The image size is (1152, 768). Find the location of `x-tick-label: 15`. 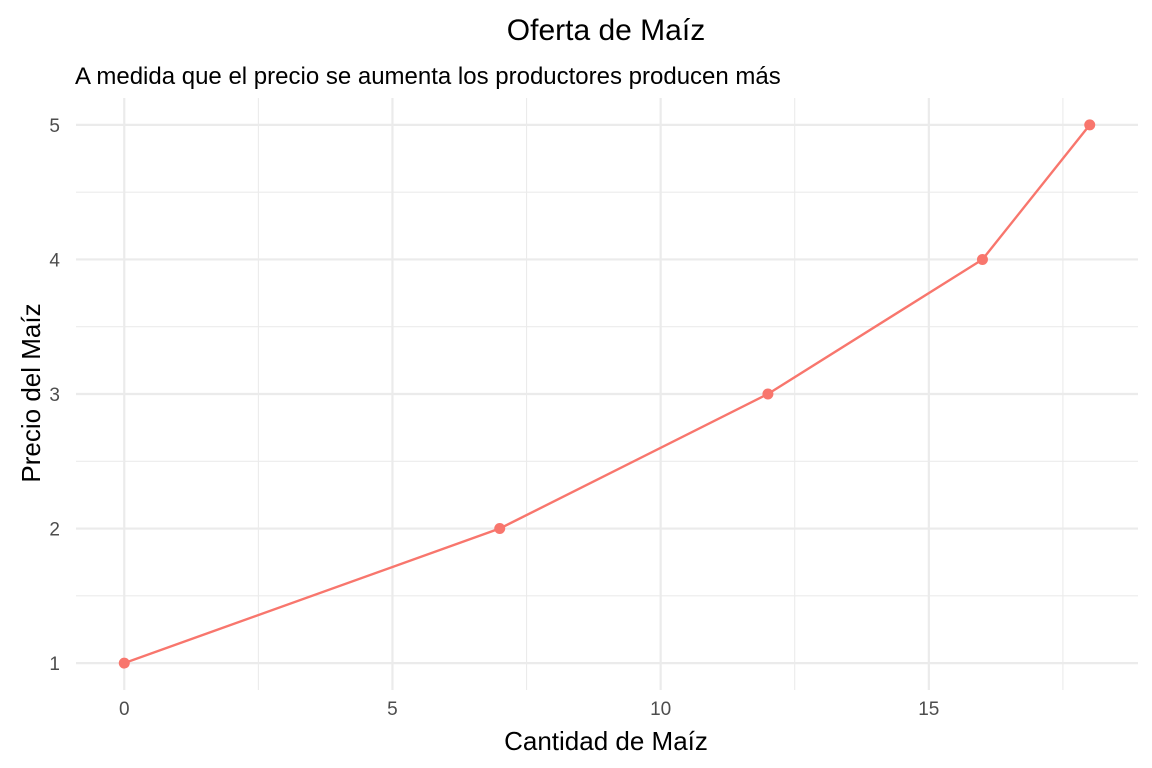

x-tick-label: 15 is located at coordinates (928, 709).